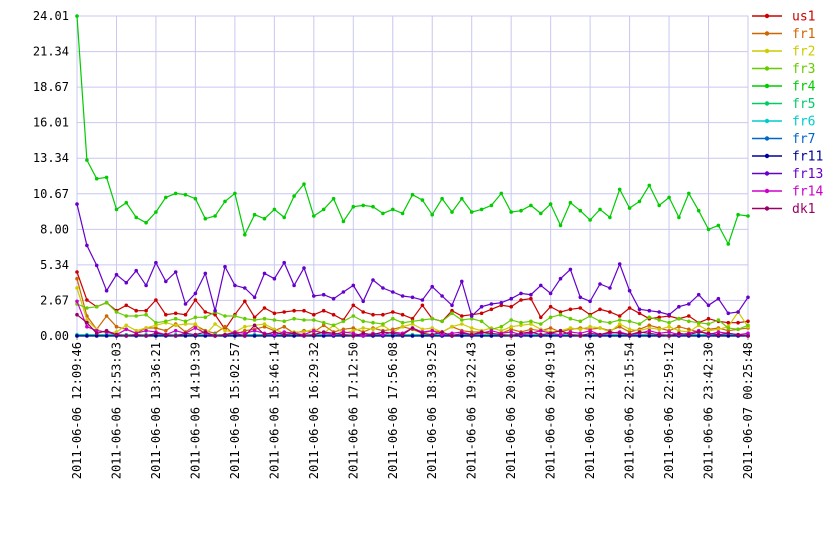 The height and width of the screenshot is (560, 840). What do you see at coordinates (432, 410) in the screenshot?
I see `x-tick-label: 2011-06-06 18:39:25` at bounding box center [432, 410].